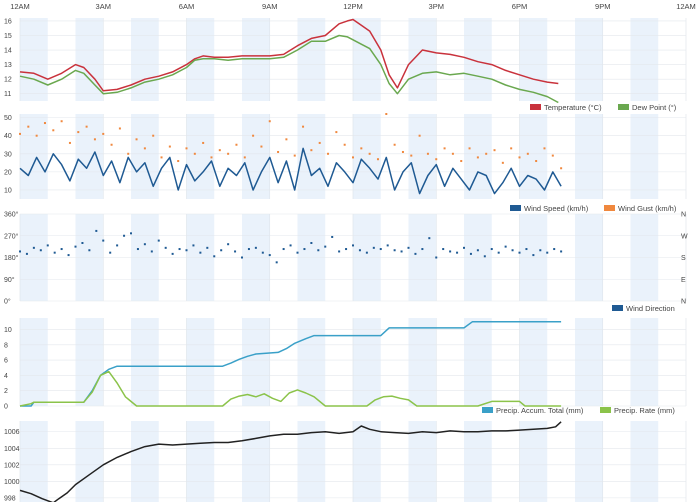 This screenshot has width=699, height=502. Describe the element at coordinates (8, 36) in the screenshot. I see `y-tick-label: 15` at that location.